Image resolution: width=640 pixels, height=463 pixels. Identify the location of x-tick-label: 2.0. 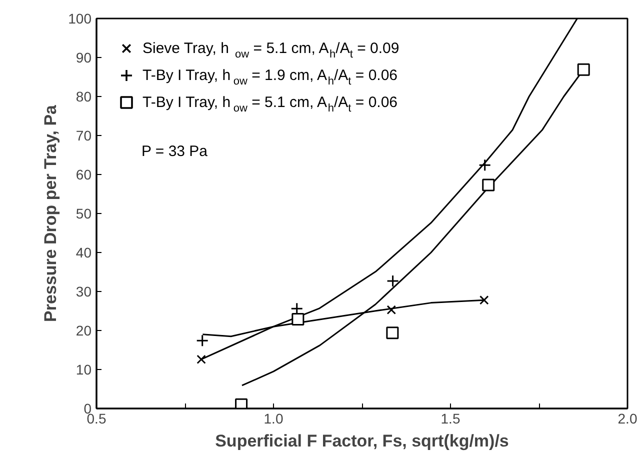
(628, 418).